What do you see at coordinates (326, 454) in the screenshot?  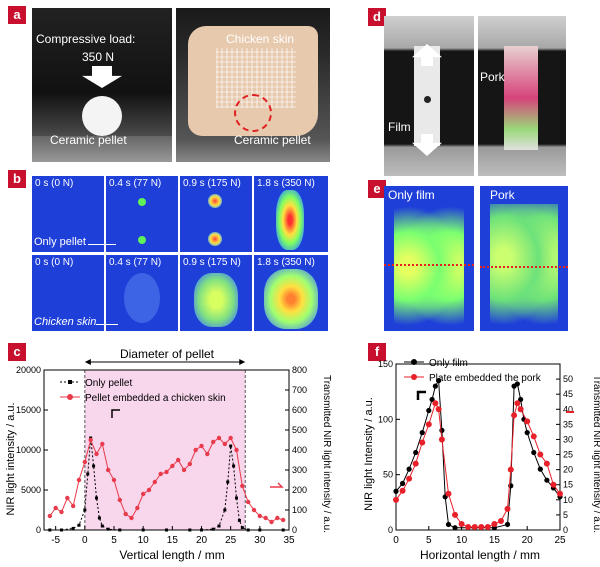 I see `chart-c-y2label: Transmitted NIR light intensity / a.u.` at bounding box center [326, 454].